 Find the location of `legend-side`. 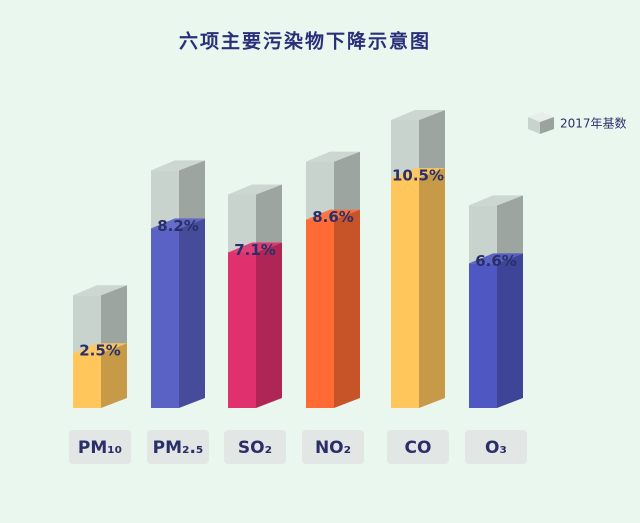

legend-side is located at coordinates (547, 125).